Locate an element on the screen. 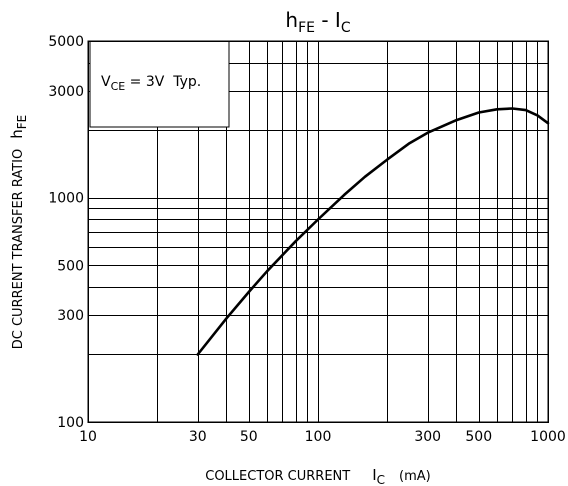  x-axis-label: COLLECTOR CURRENT IC (mA) is located at coordinates (318, 476).